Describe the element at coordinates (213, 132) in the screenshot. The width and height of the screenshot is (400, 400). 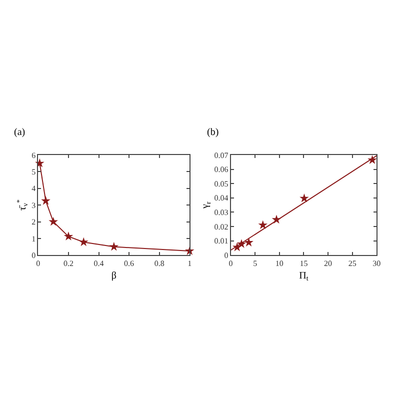
I see `chart-title: (b)` at that location.